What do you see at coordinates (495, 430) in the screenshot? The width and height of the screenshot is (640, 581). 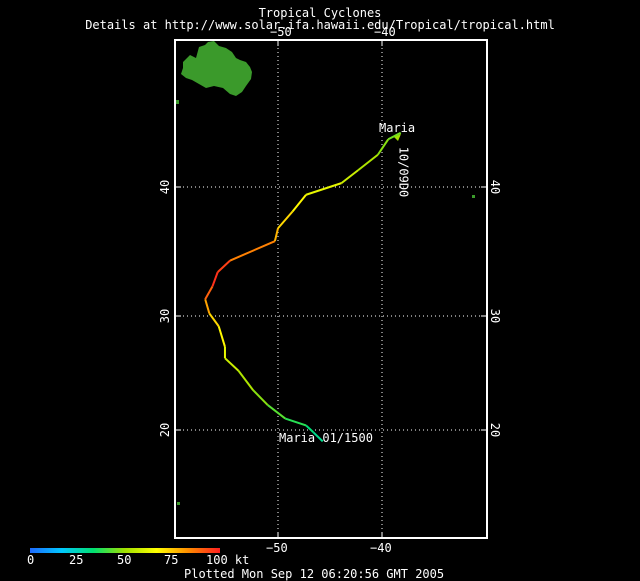 I see `lat-label-right-20: 20` at bounding box center [495, 430].